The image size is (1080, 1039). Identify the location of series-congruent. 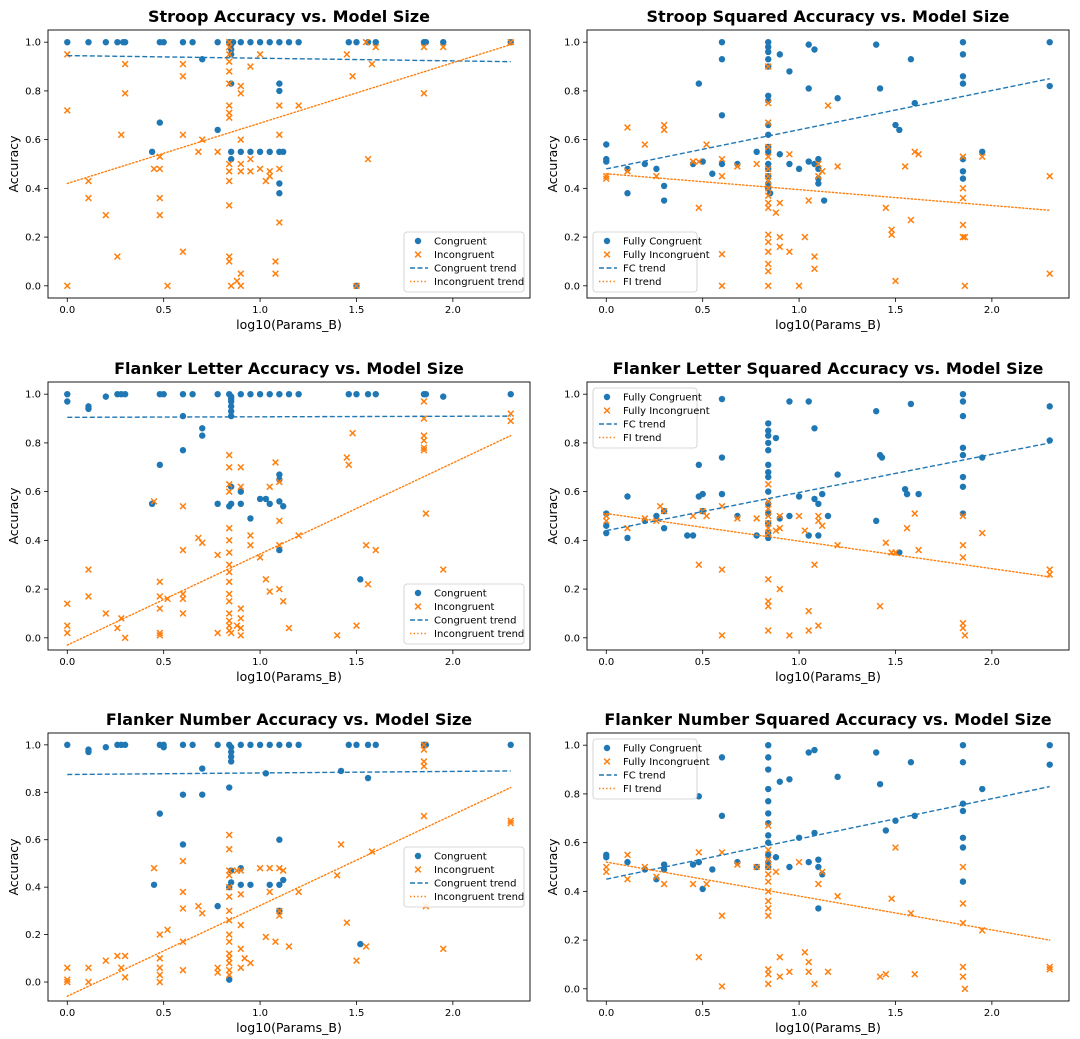
(289, 164).